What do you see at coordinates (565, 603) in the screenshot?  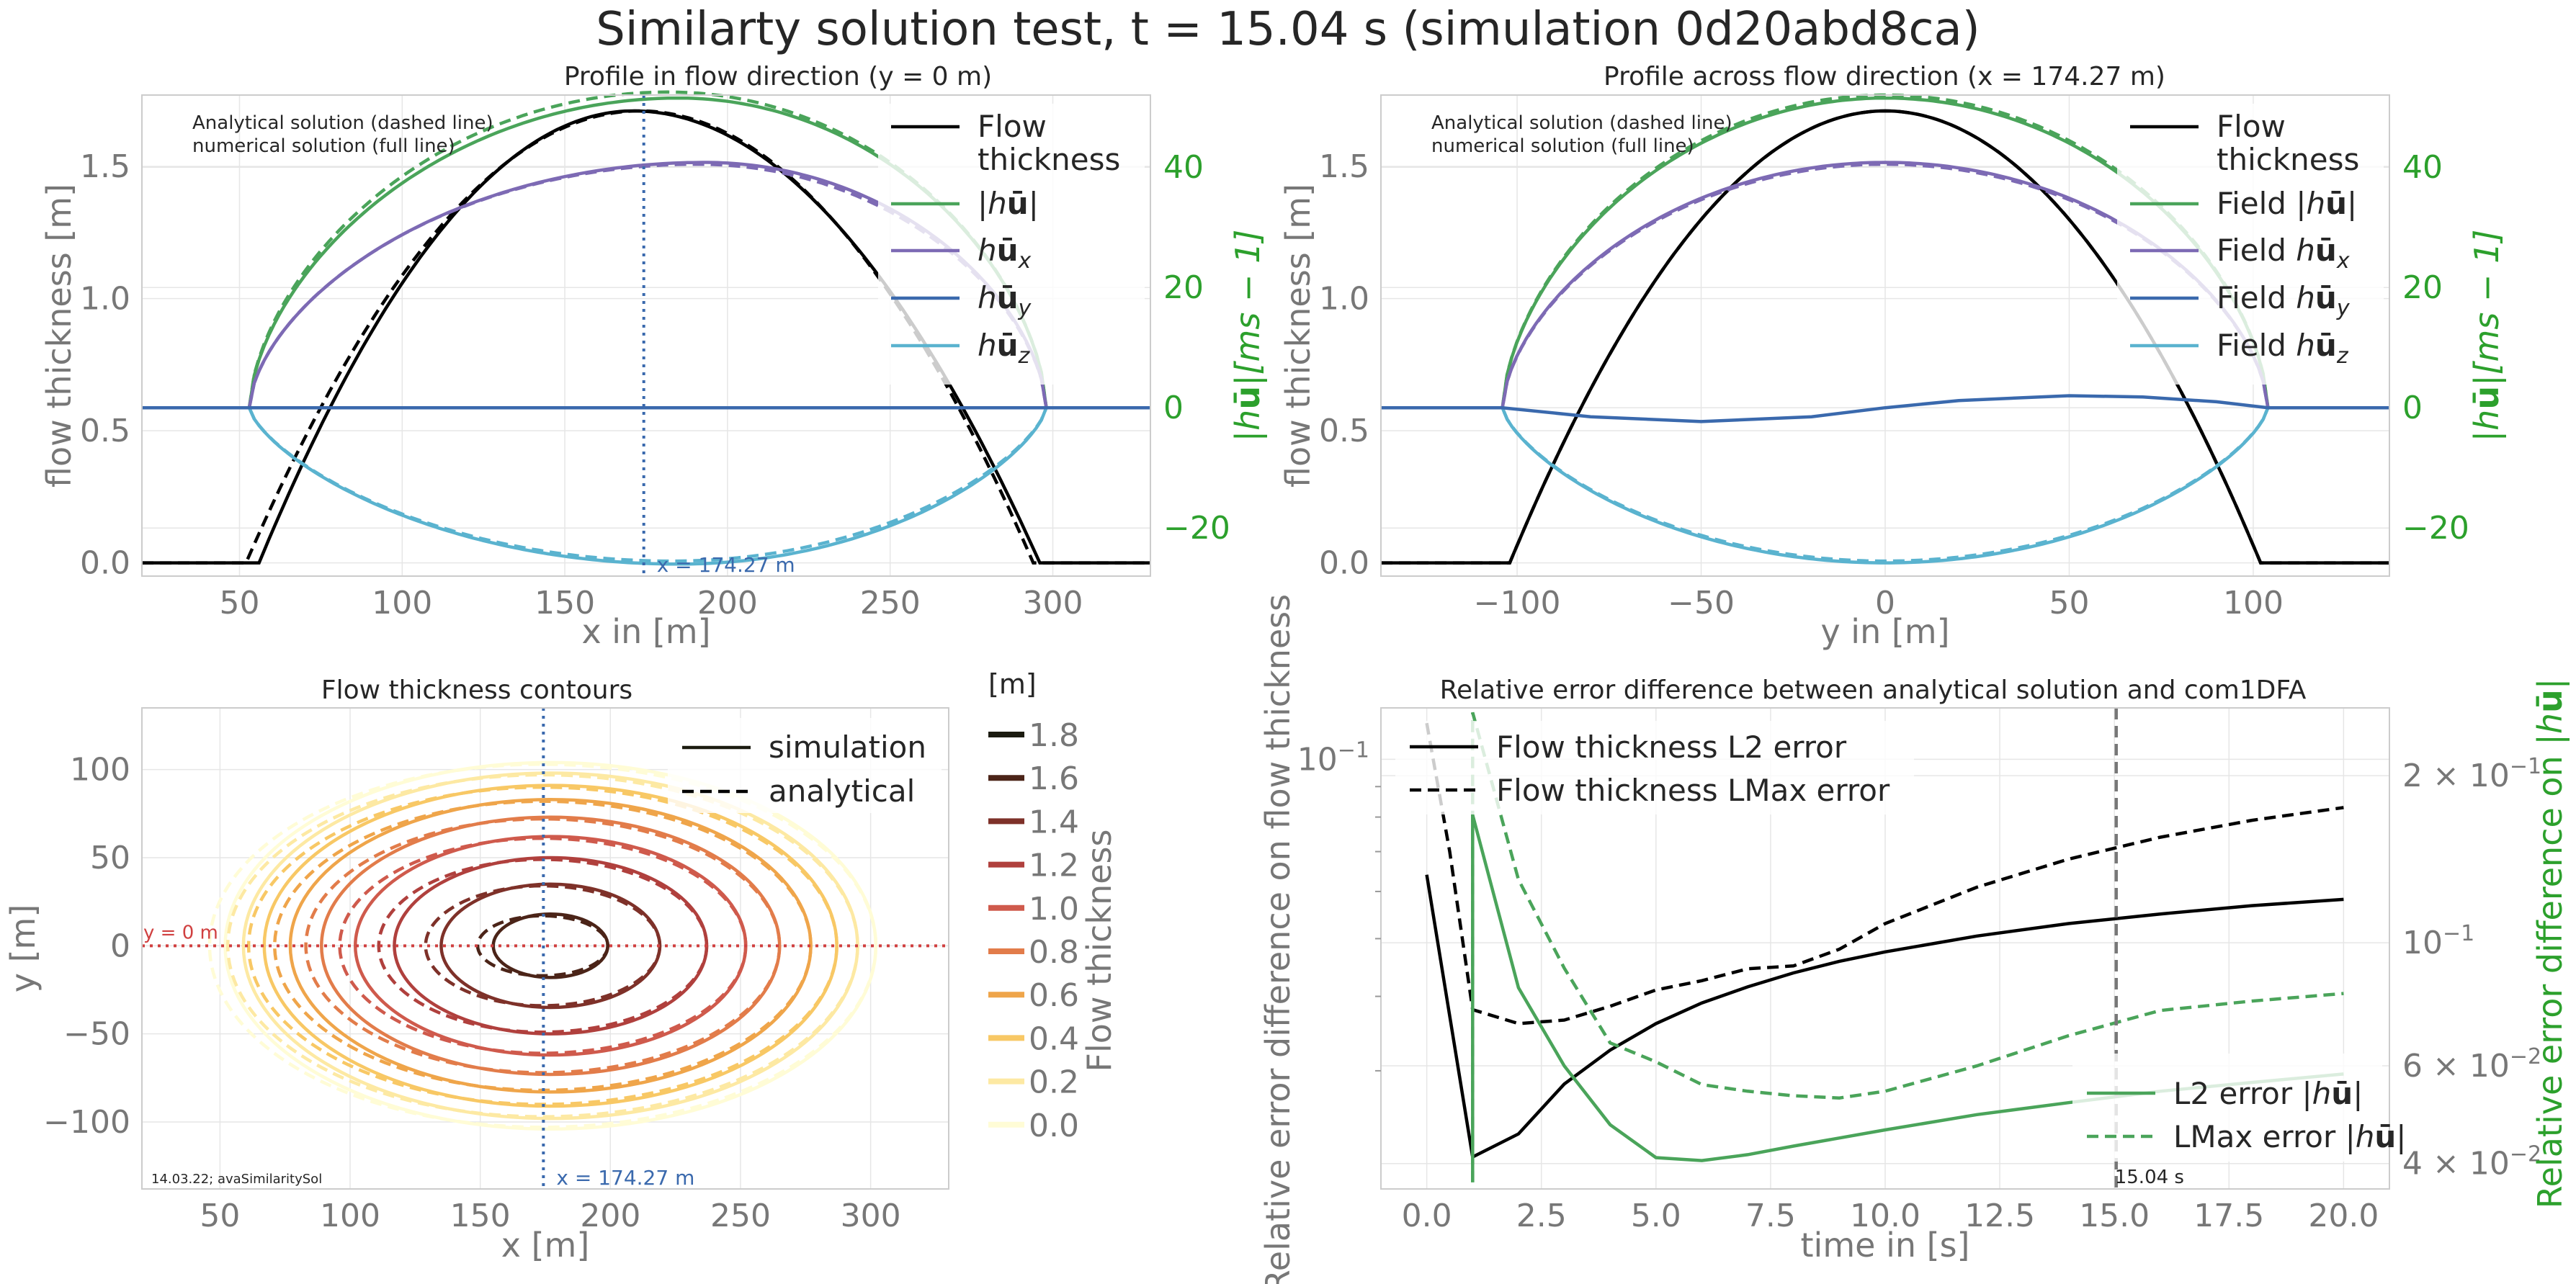 I see `x-tick-label: 150` at bounding box center [565, 603].